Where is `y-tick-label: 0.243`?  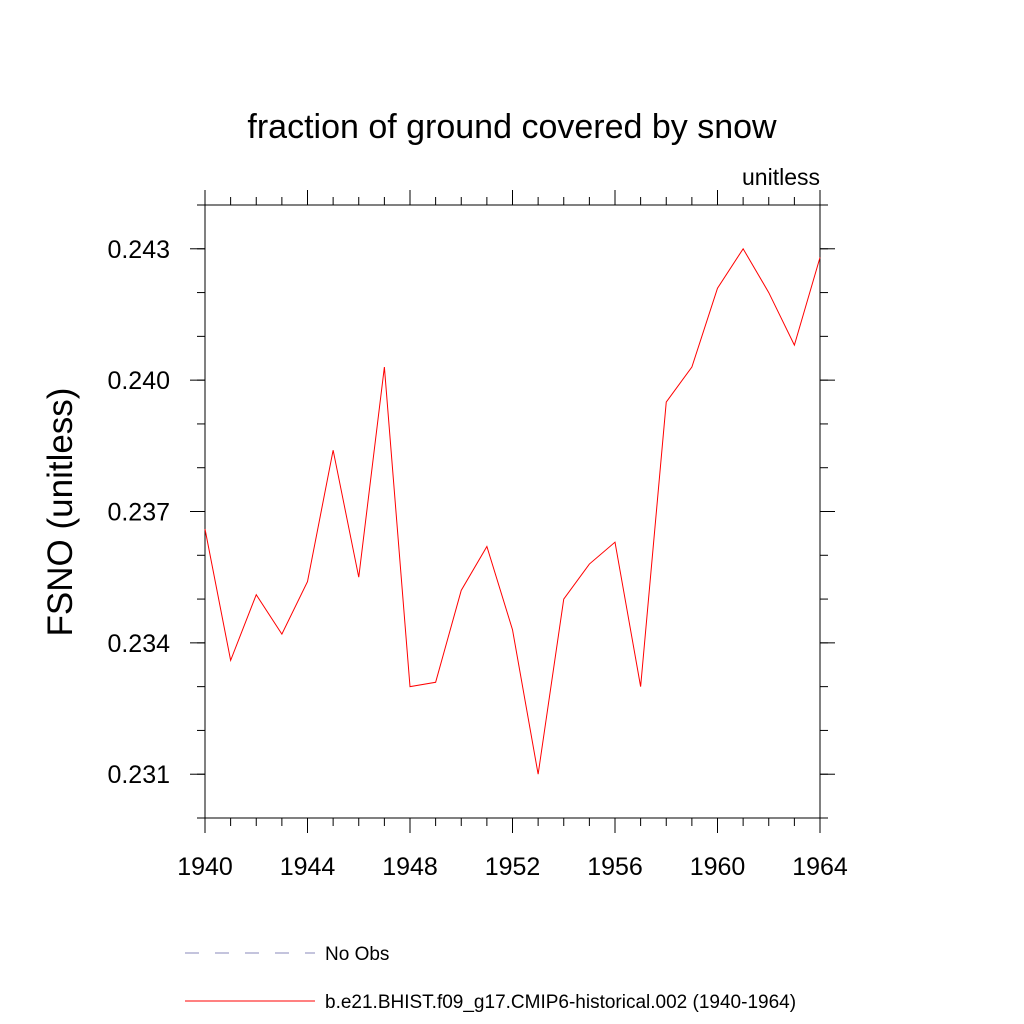
y-tick-label: 0.243 is located at coordinates (138, 250).